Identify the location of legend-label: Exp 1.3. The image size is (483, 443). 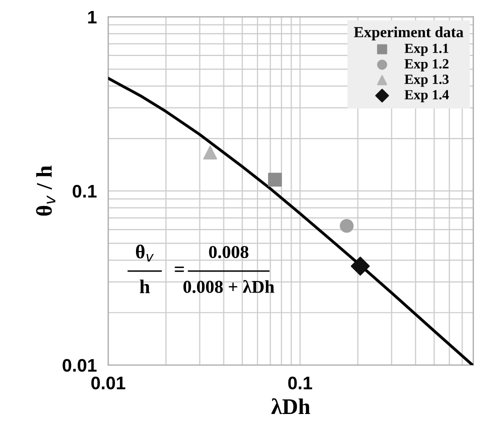
(426, 80).